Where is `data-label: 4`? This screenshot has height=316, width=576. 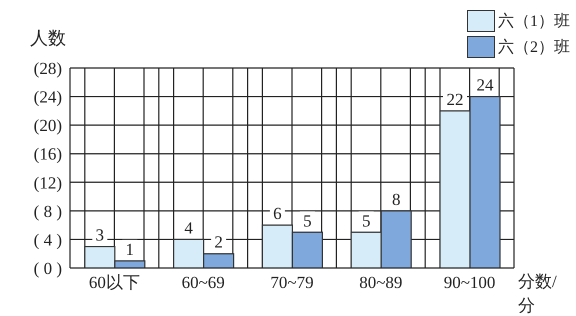
data-label: 4 is located at coordinates (189, 228).